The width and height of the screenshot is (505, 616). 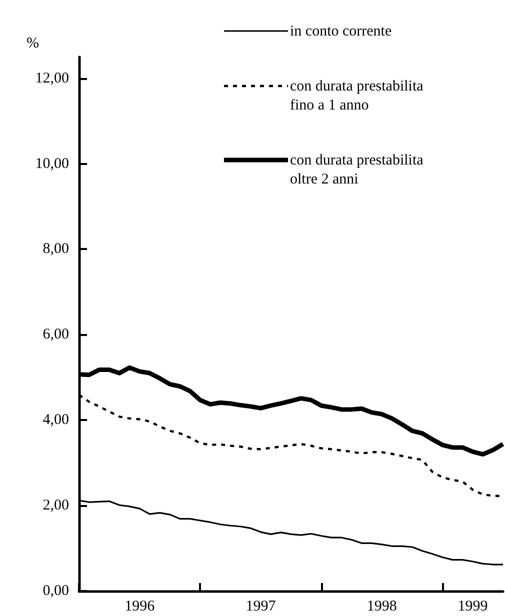 I want to click on y-tick-label: 0,00, so click(x=55, y=591).